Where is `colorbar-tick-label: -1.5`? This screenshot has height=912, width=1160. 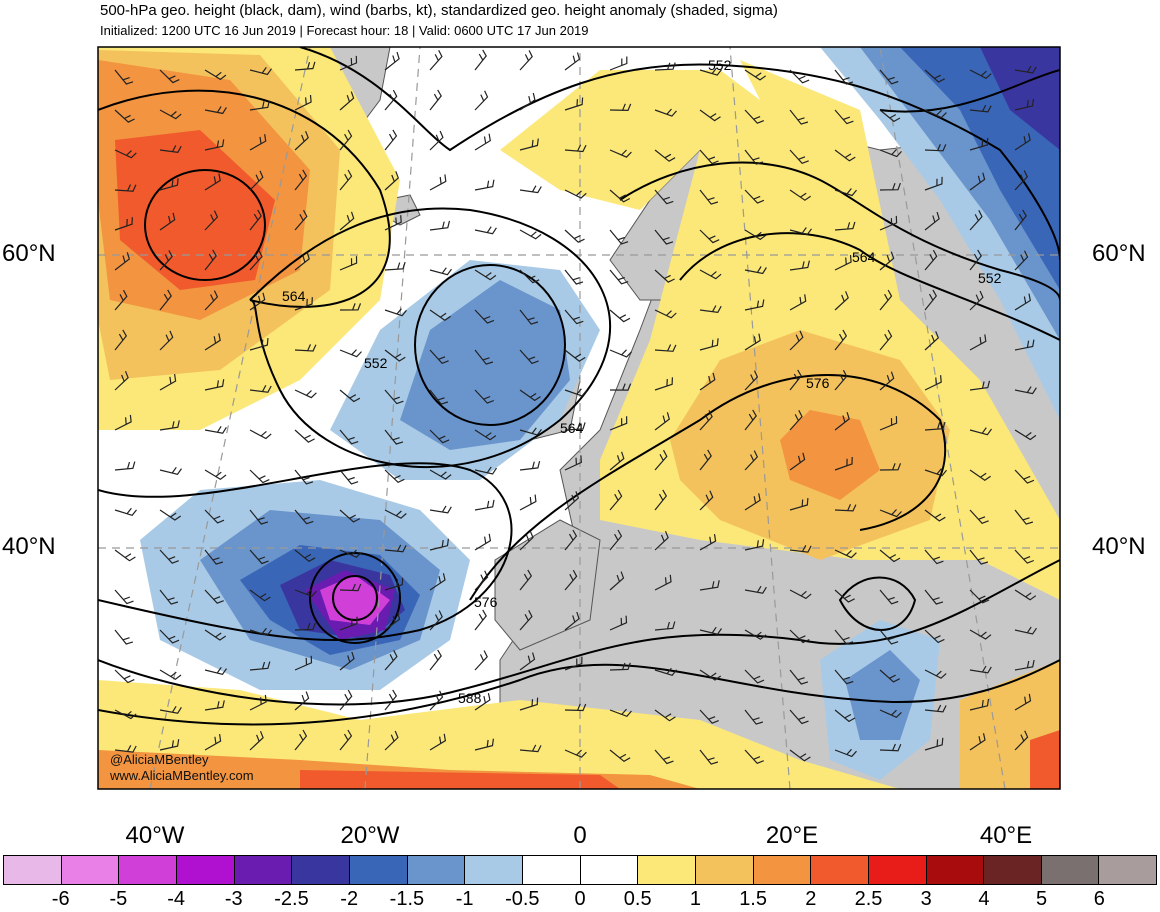 colorbar-tick-label: -1.5 is located at coordinates (407, 899).